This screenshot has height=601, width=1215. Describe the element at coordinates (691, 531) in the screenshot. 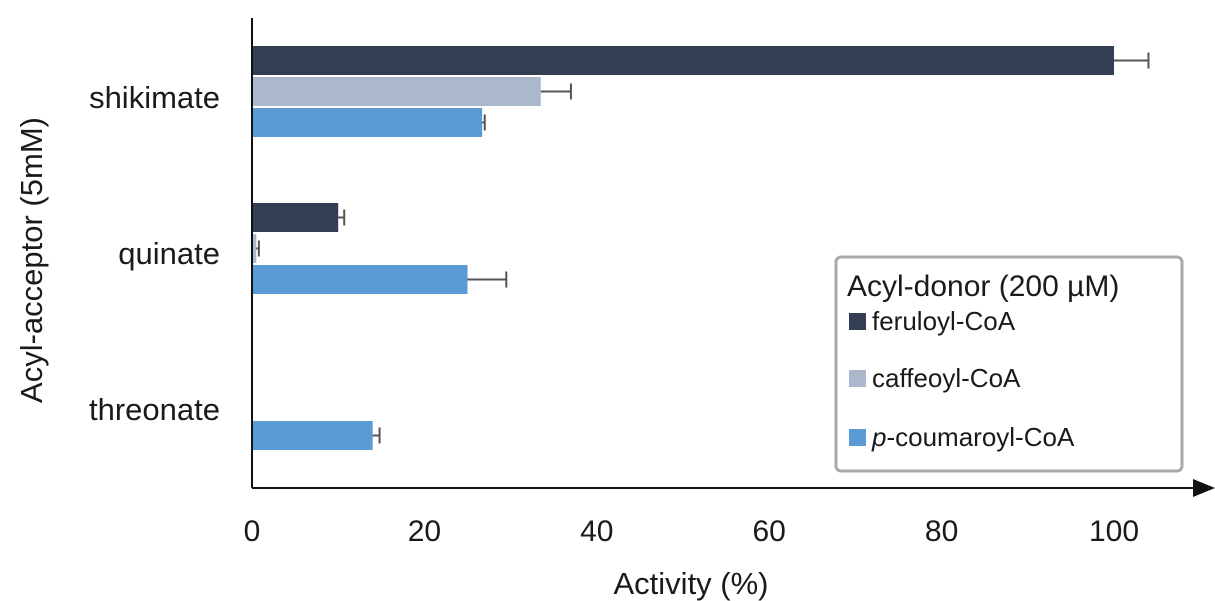

I see `x-tick-labels: 0 20 40 60 80 100` at that location.